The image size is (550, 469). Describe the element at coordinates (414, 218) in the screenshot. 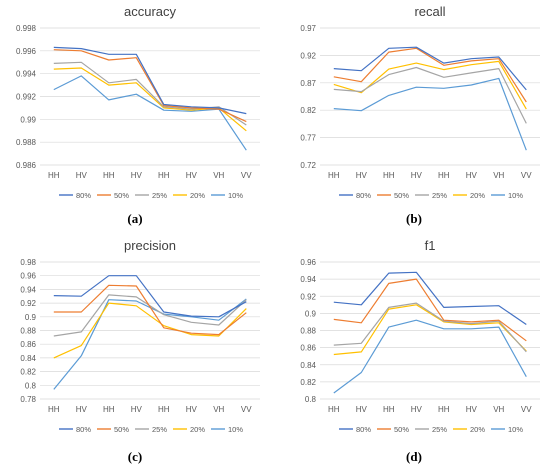

I see `caption-b: (b)` at that location.